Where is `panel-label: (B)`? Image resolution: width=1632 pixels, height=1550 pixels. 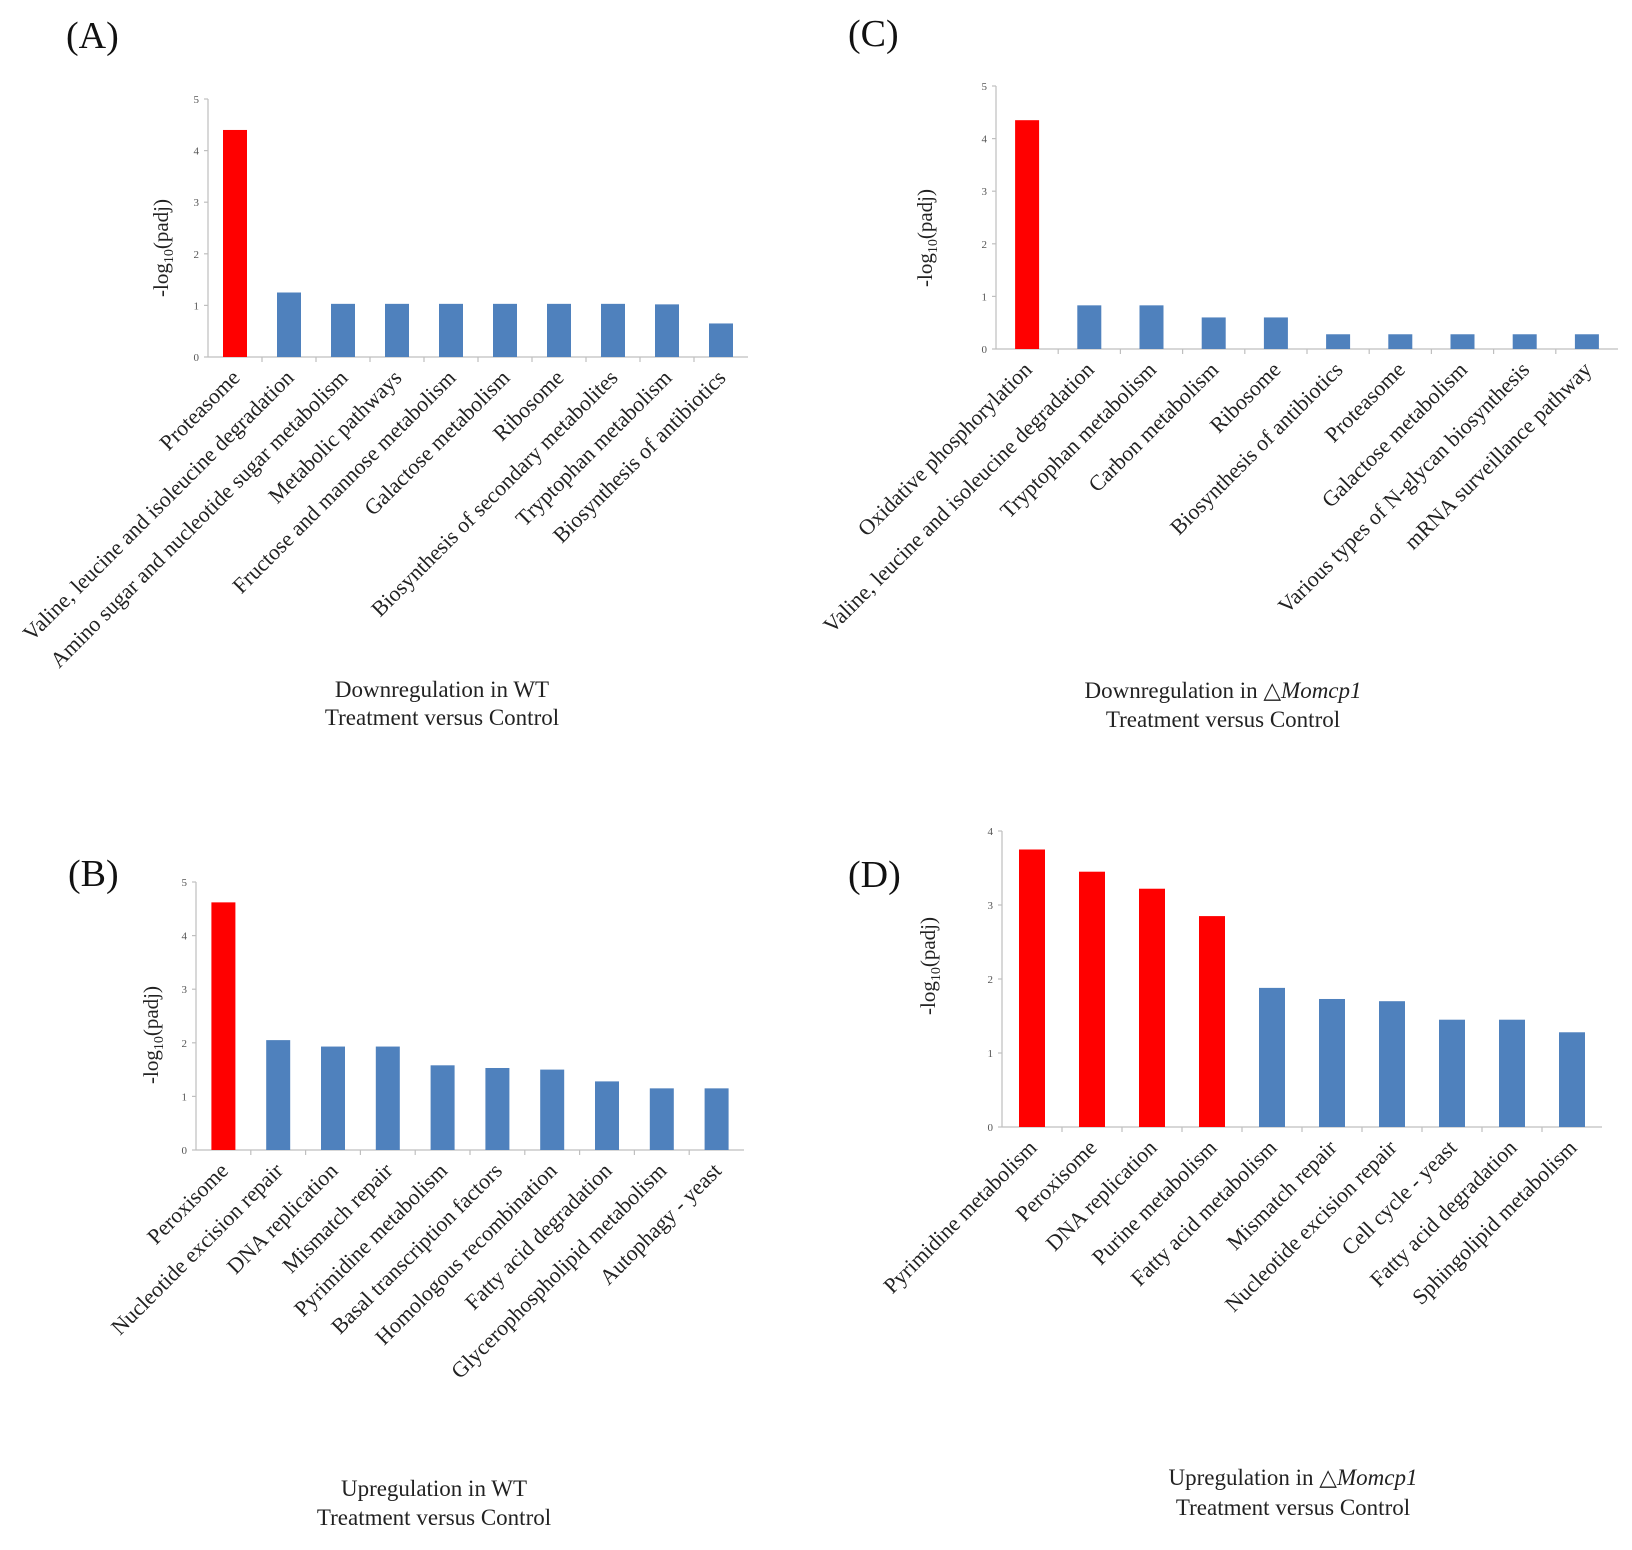 panel-label: (B) is located at coordinates (93, 874).